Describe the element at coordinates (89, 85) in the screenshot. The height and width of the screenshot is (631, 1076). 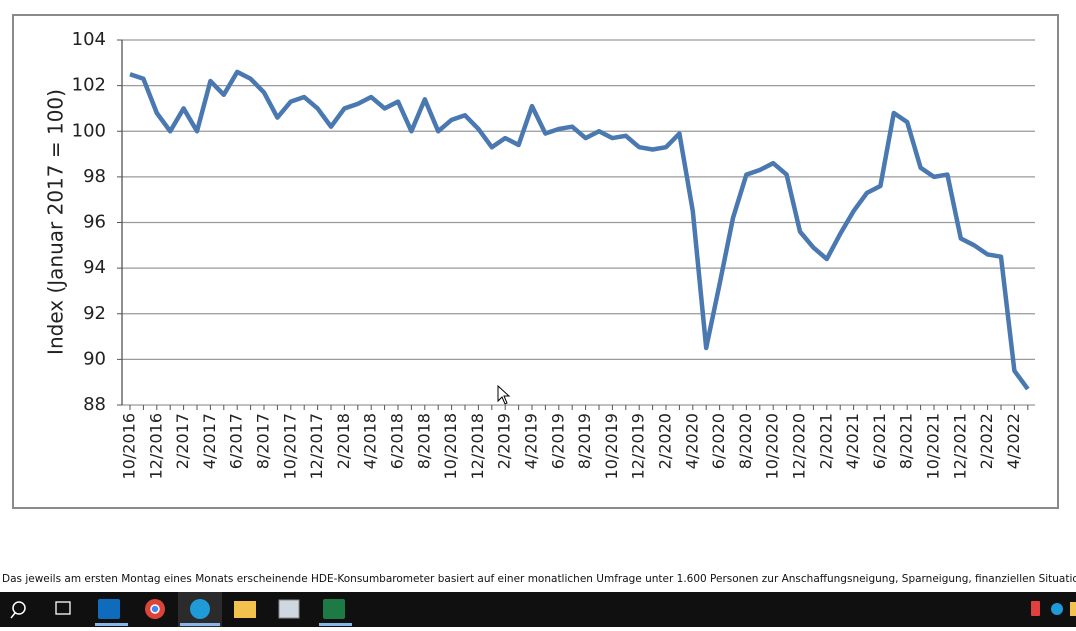
I see `y-tick-label: 102` at that location.